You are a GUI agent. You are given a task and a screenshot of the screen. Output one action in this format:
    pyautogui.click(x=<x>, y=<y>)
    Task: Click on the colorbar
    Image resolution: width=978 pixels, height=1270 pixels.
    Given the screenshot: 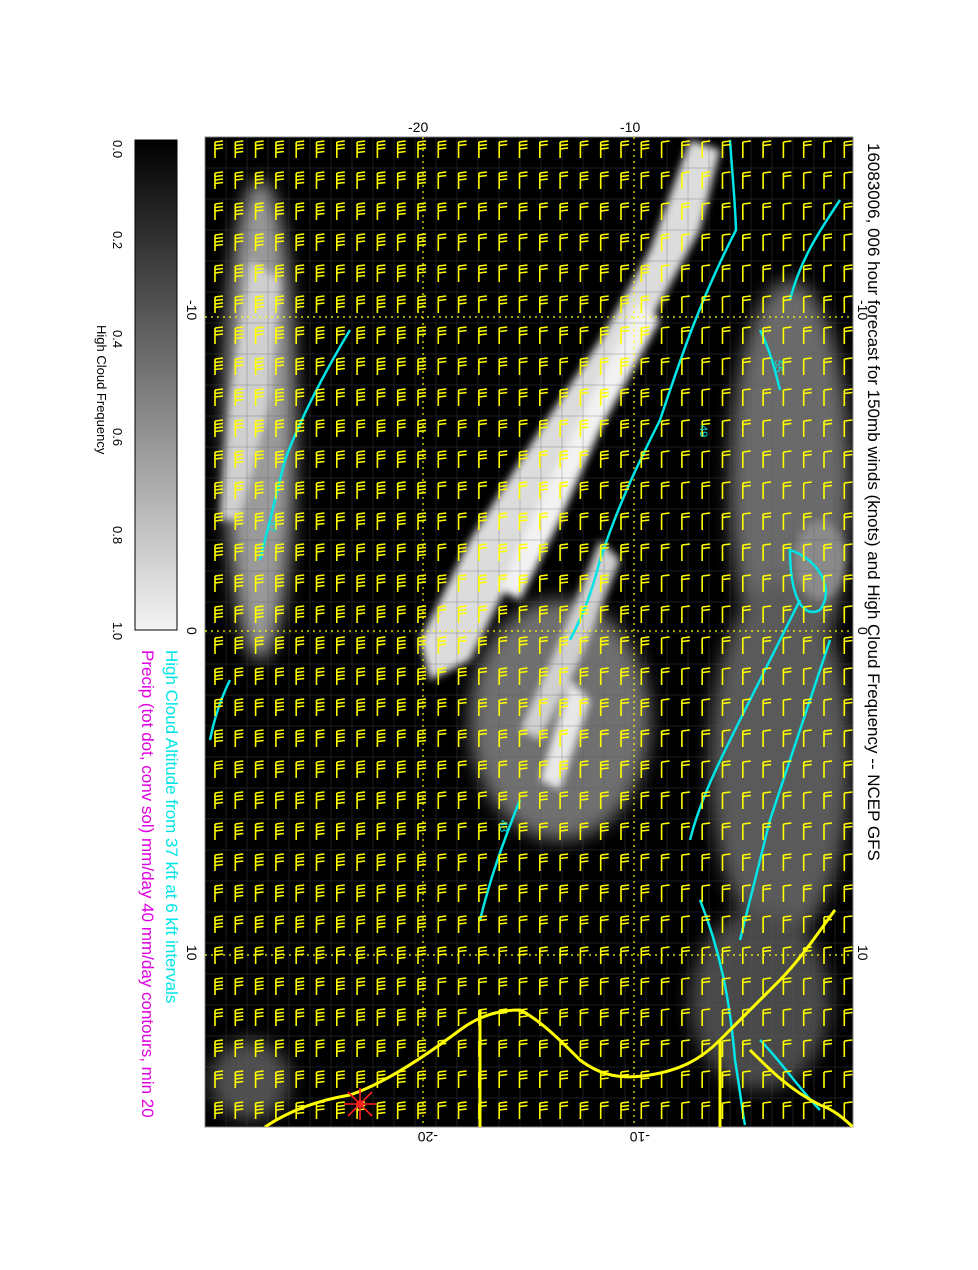 What is the action you would take?
    pyautogui.click(x=156, y=385)
    